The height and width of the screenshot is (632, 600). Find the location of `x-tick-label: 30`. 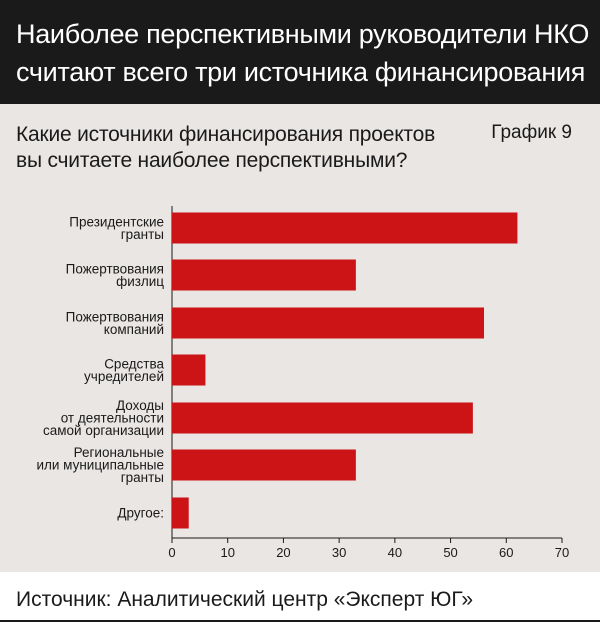

x-tick-label: 30 is located at coordinates (339, 552).